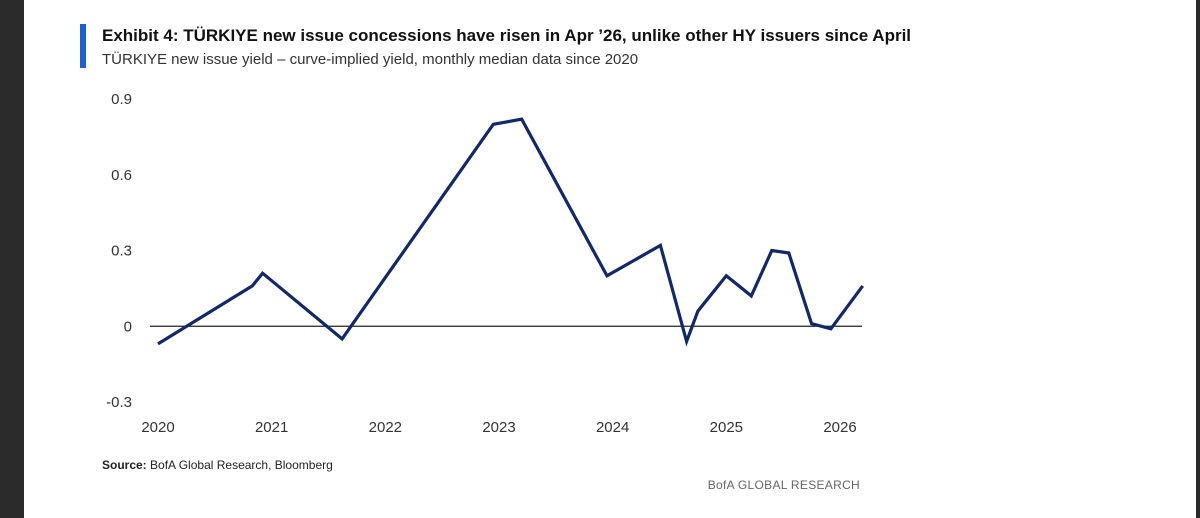 The height and width of the screenshot is (518, 1200). I want to click on y-tick-label: -0.3, so click(119, 402).